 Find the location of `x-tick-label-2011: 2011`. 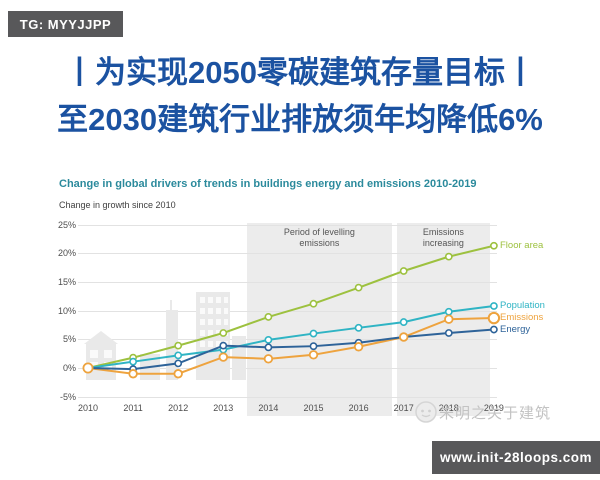

x-tick-label-2011: 2011 is located at coordinates (133, 408).